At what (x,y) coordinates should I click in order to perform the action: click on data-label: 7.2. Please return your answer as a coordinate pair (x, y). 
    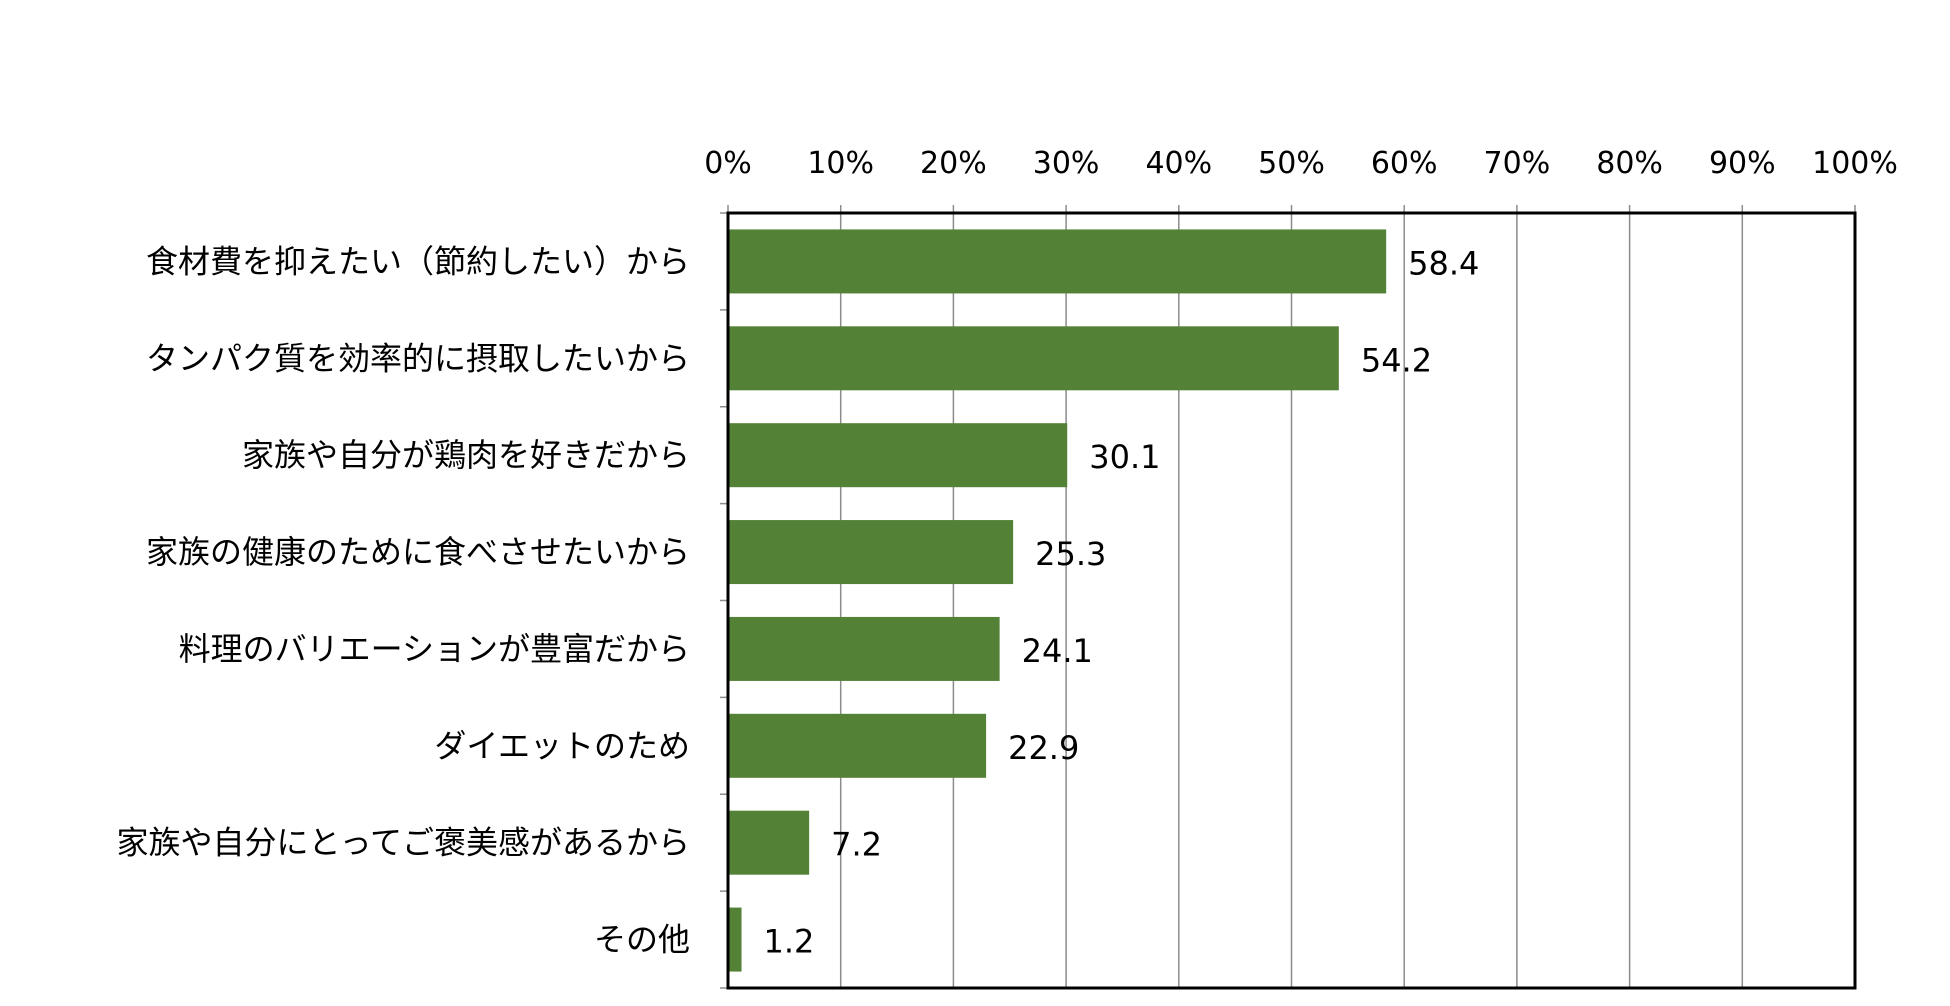
    Looking at the image, I should click on (856, 845).